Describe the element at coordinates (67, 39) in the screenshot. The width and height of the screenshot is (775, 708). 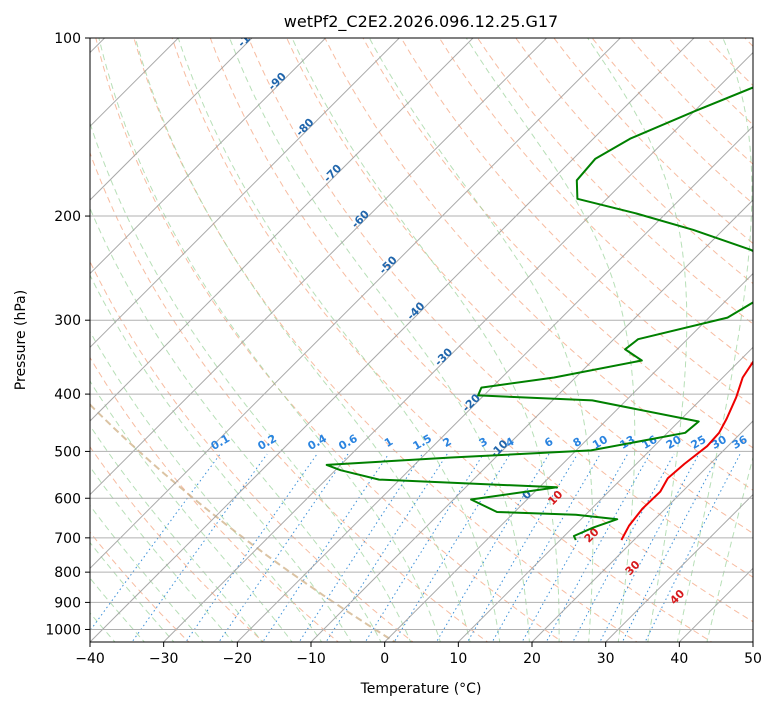
I see `y-tick-label: 100` at that location.